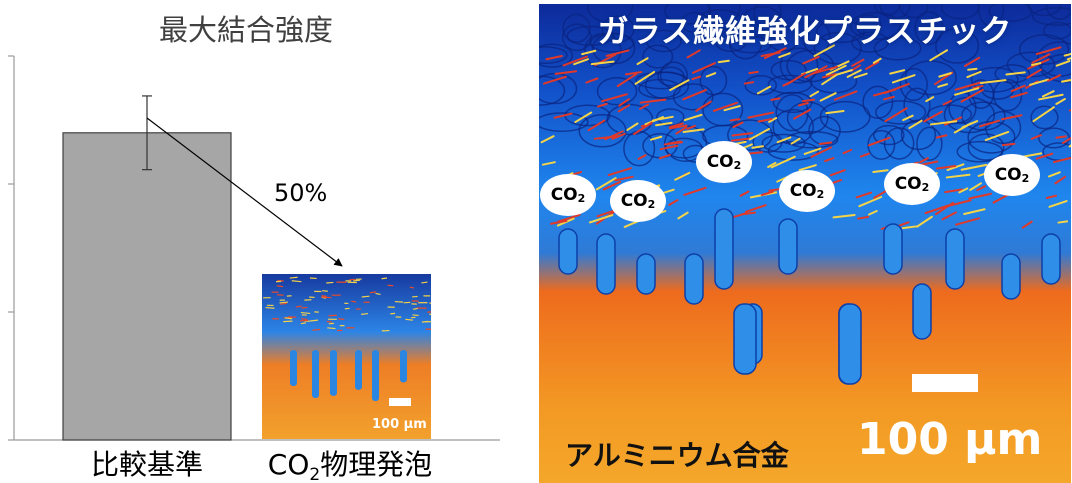 The image size is (1072, 483). I want to click on x-tick-label-baseline: 比較基準, so click(147, 464).